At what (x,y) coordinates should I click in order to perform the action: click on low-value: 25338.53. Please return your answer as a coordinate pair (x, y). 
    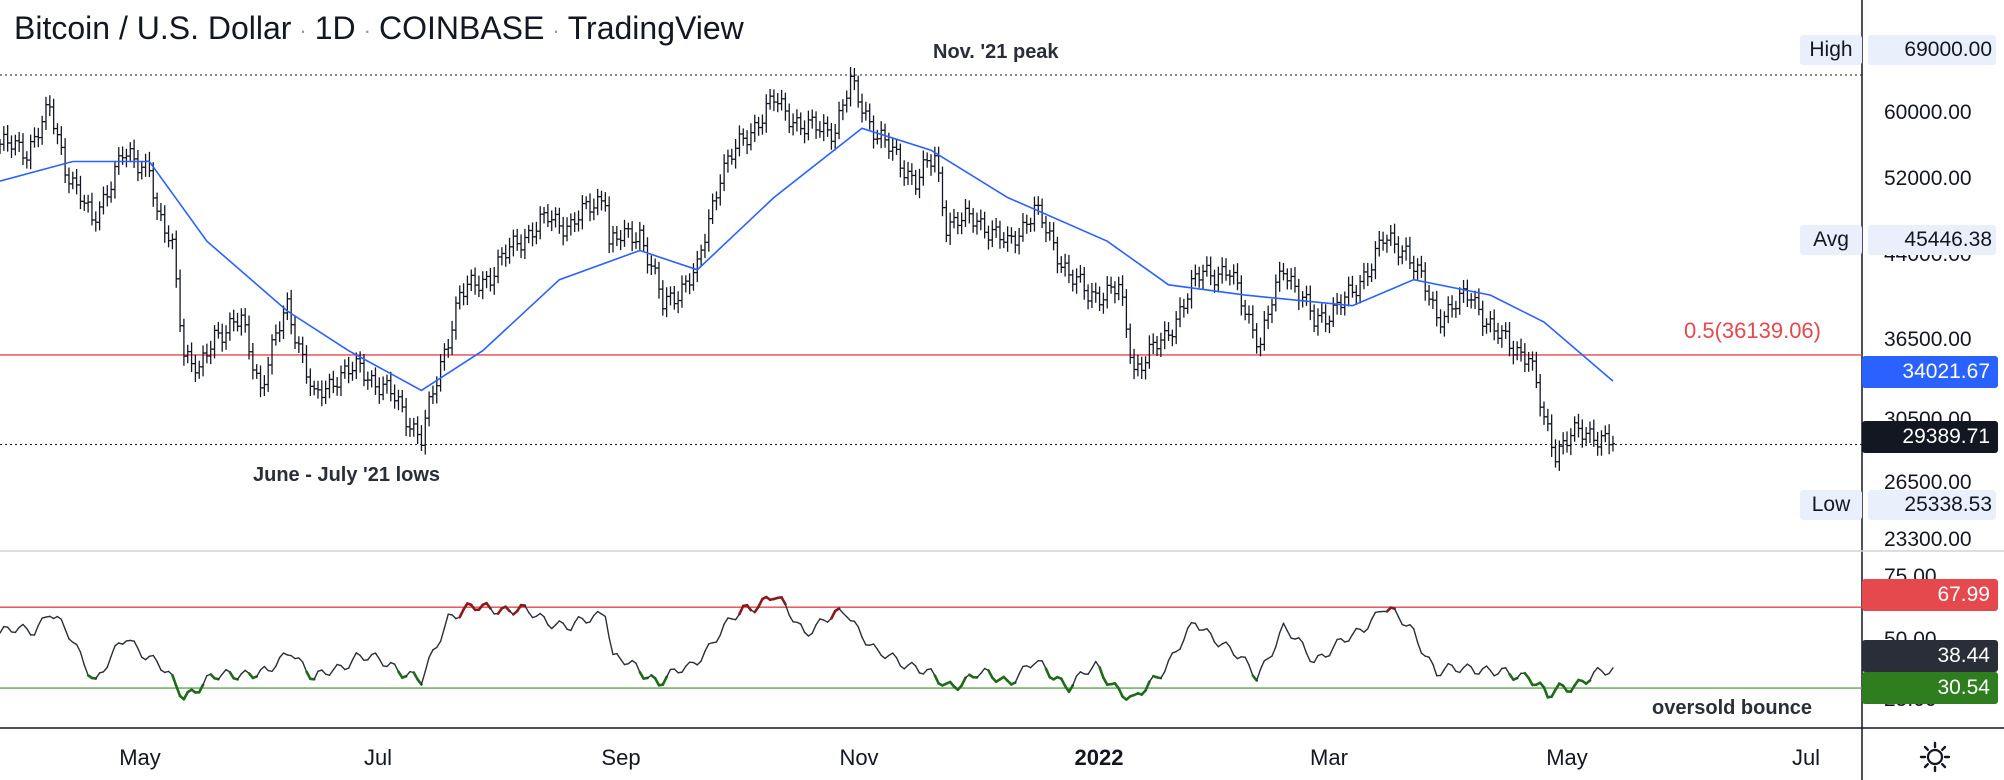
    Looking at the image, I should click on (1932, 505).